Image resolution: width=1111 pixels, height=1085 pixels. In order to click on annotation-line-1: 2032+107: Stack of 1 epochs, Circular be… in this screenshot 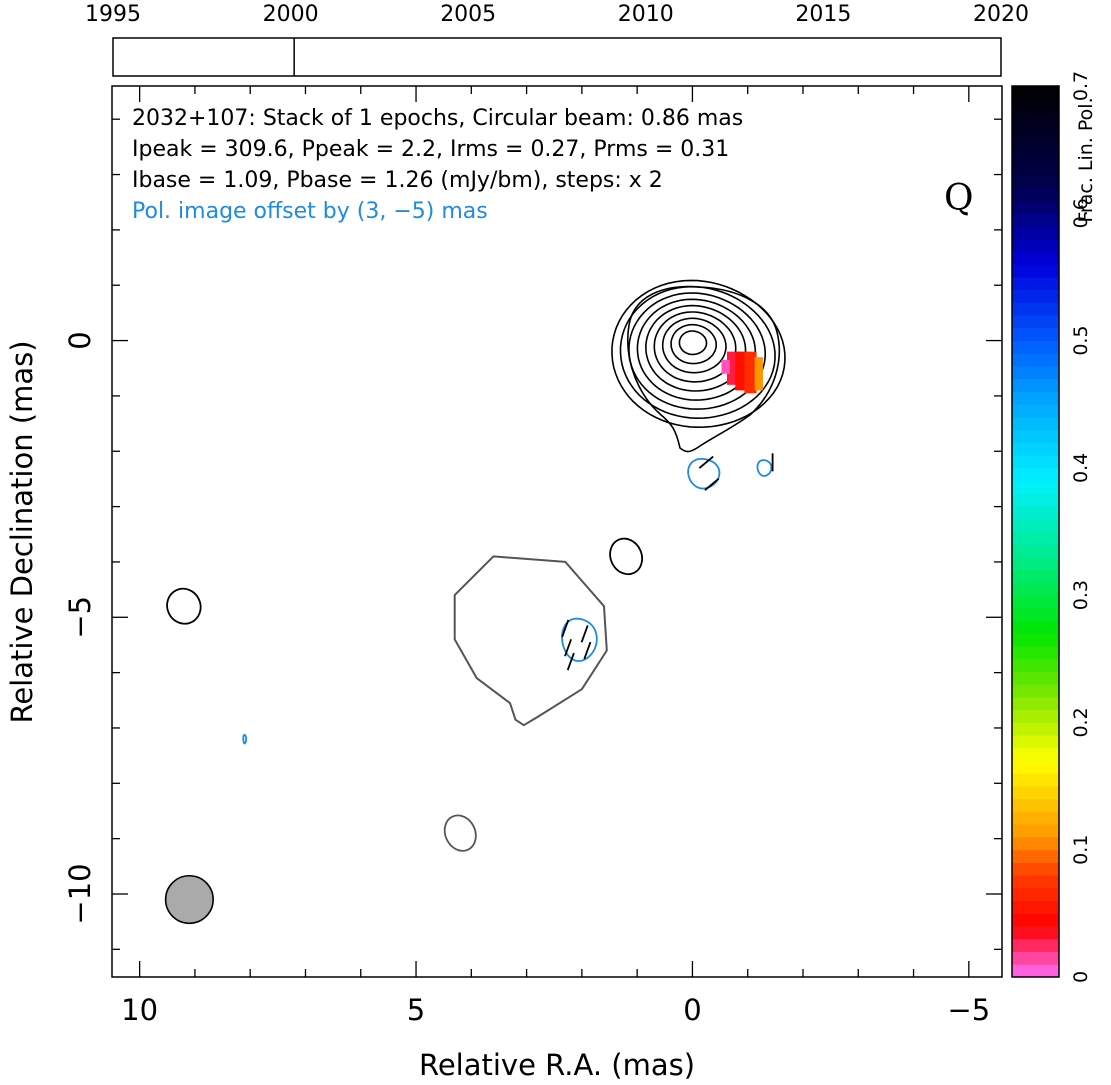, I will do `click(438, 118)`.